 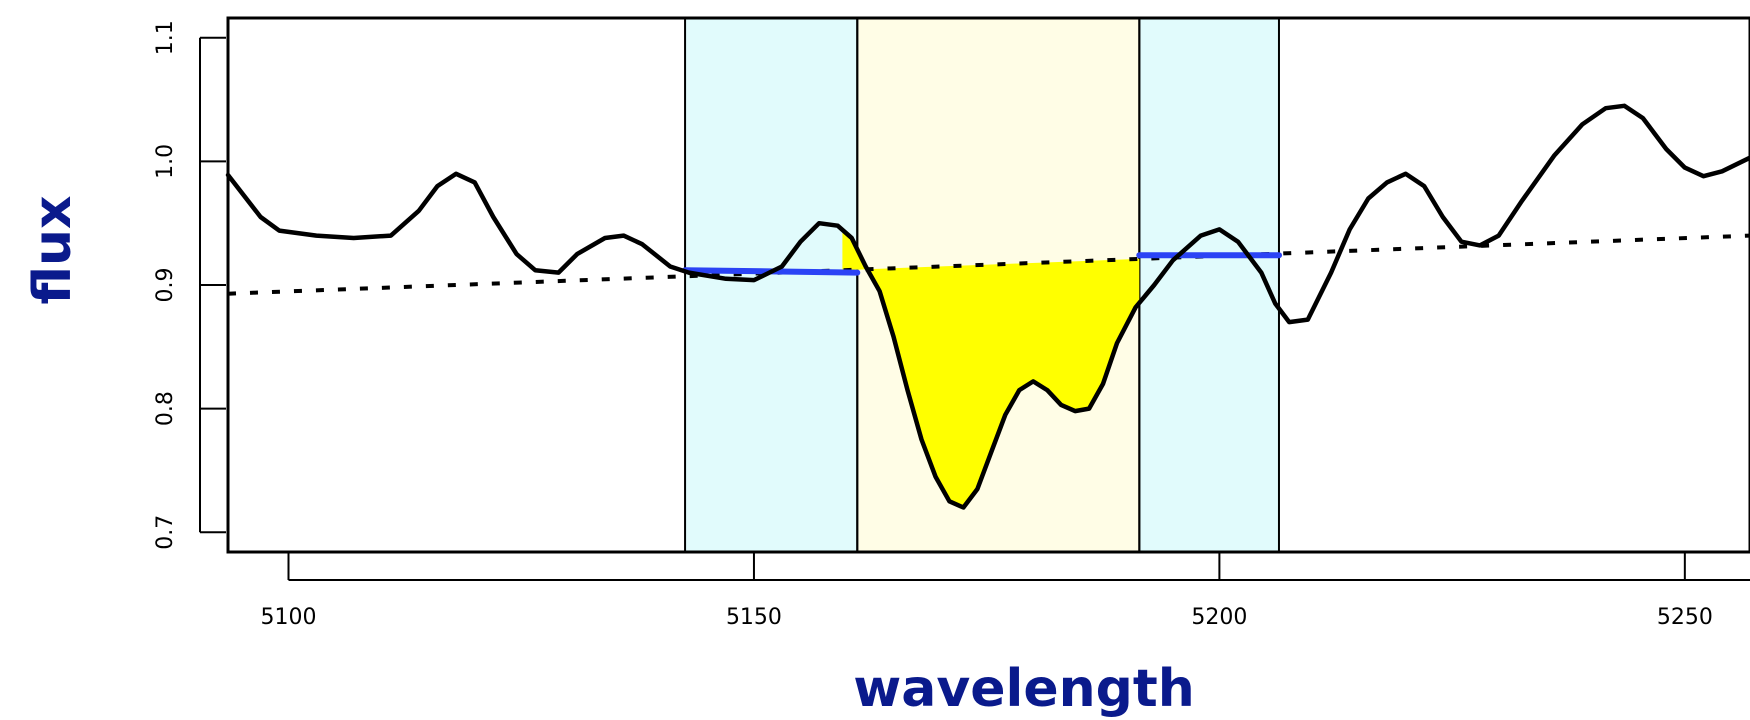 I want to click on y-tick-label: 0.8, so click(x=165, y=408).